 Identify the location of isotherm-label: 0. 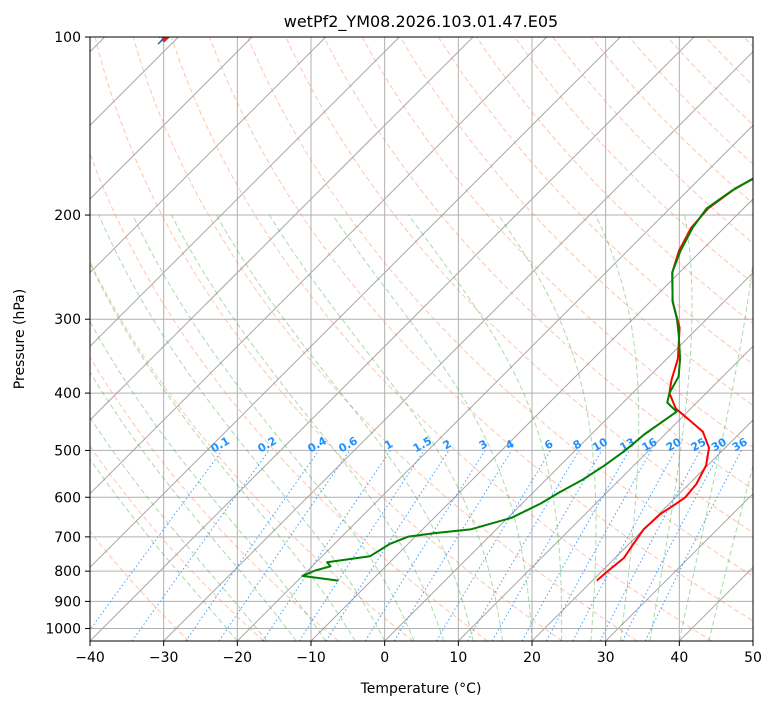
(167, 34).